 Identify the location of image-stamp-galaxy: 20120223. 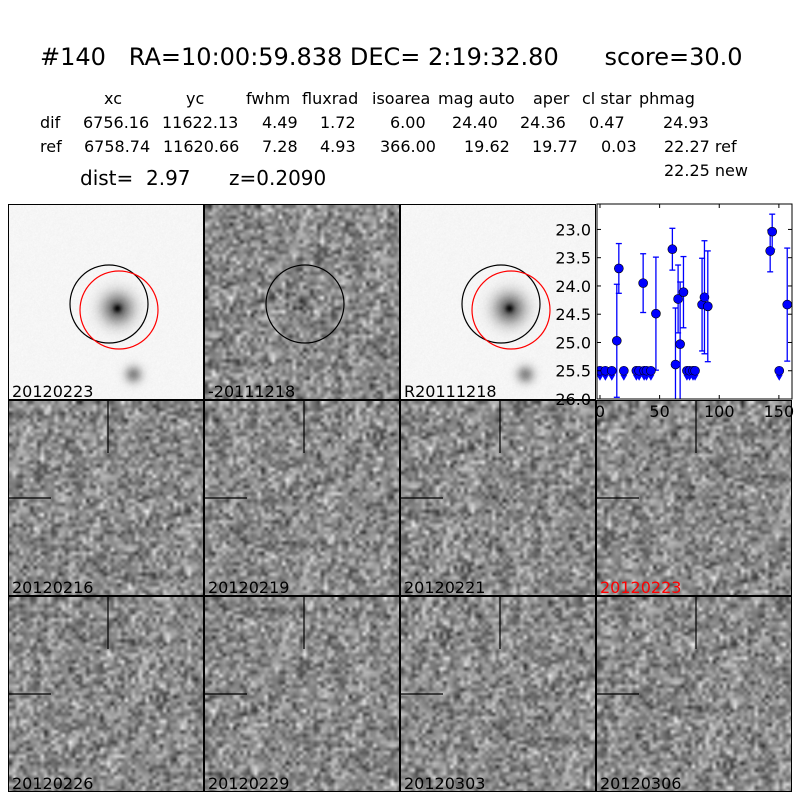
(106, 302).